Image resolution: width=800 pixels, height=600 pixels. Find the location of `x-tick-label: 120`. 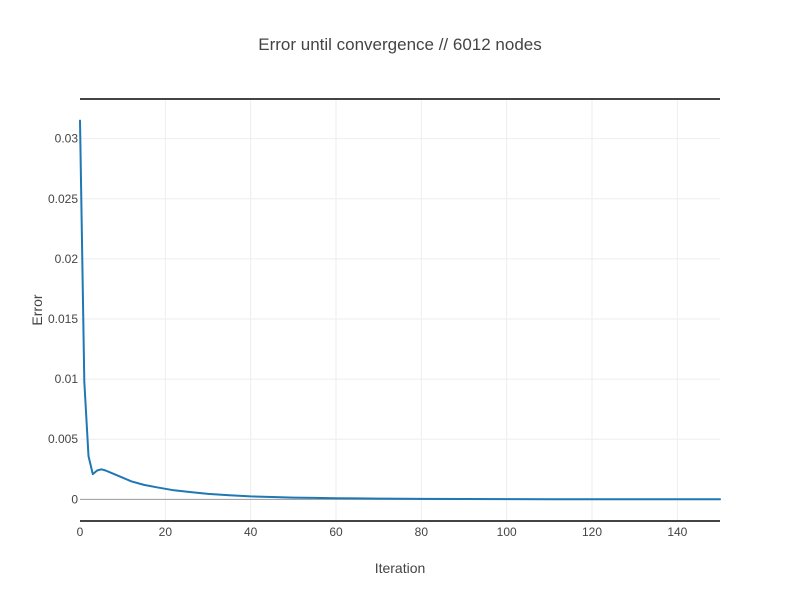

x-tick-label: 120 is located at coordinates (592, 532).